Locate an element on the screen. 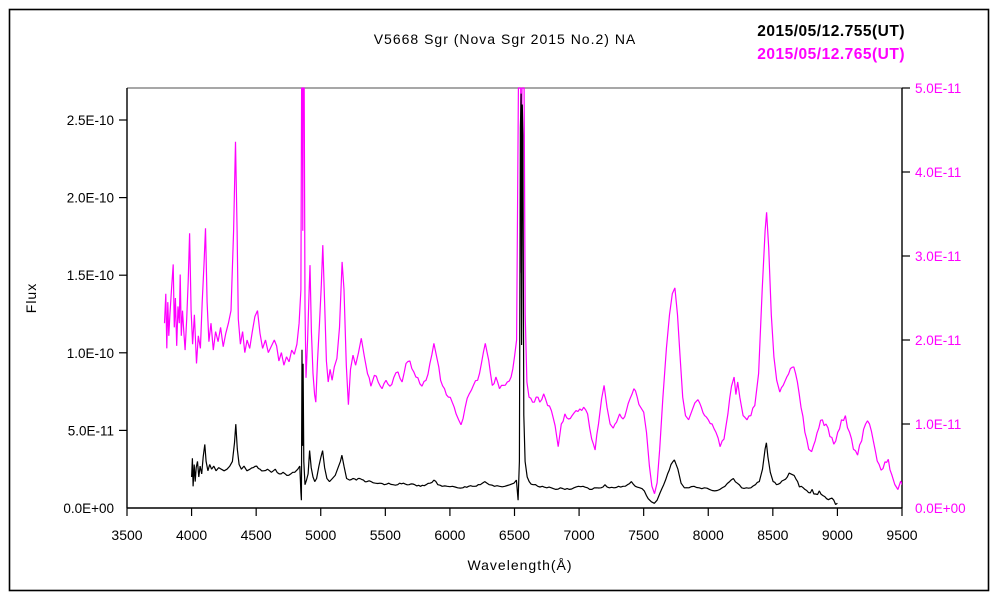  left-tick-label: 1.5E-10 is located at coordinates (90, 275).